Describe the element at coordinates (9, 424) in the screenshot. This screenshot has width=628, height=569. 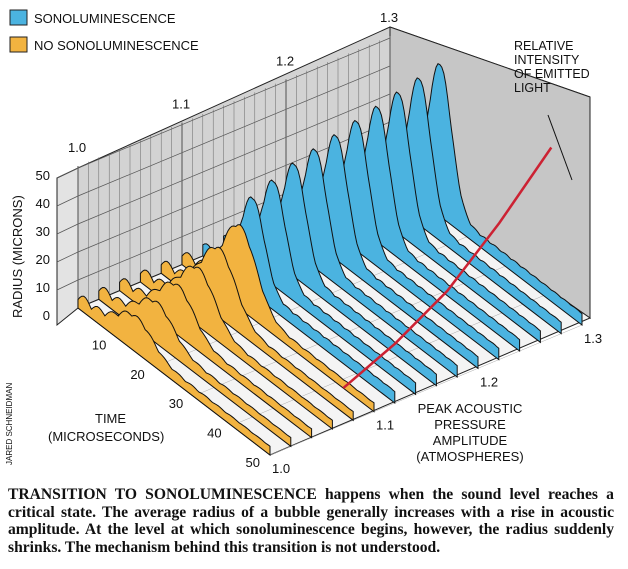
I see `credit: JARED SCHNEIDMAN` at that location.